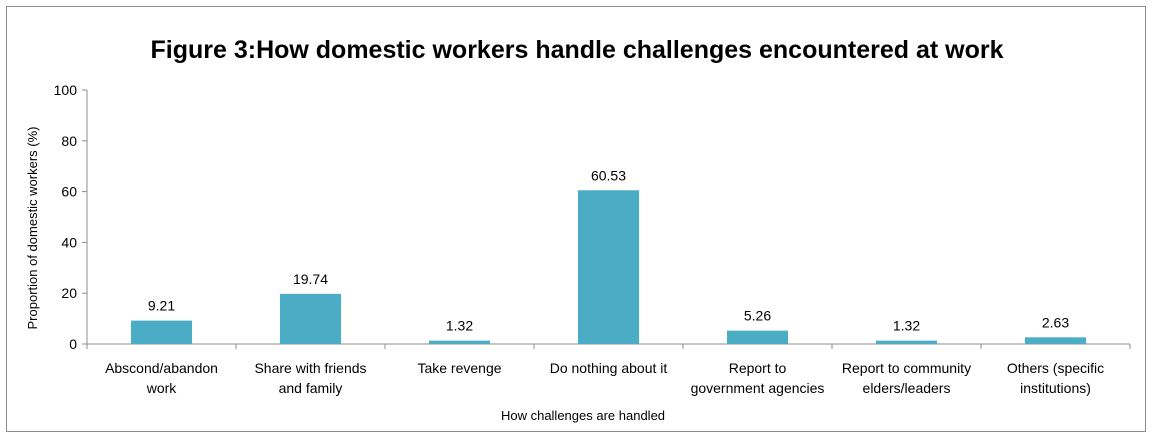  What do you see at coordinates (161, 306) in the screenshot?
I see `data-label: 9.21` at bounding box center [161, 306].